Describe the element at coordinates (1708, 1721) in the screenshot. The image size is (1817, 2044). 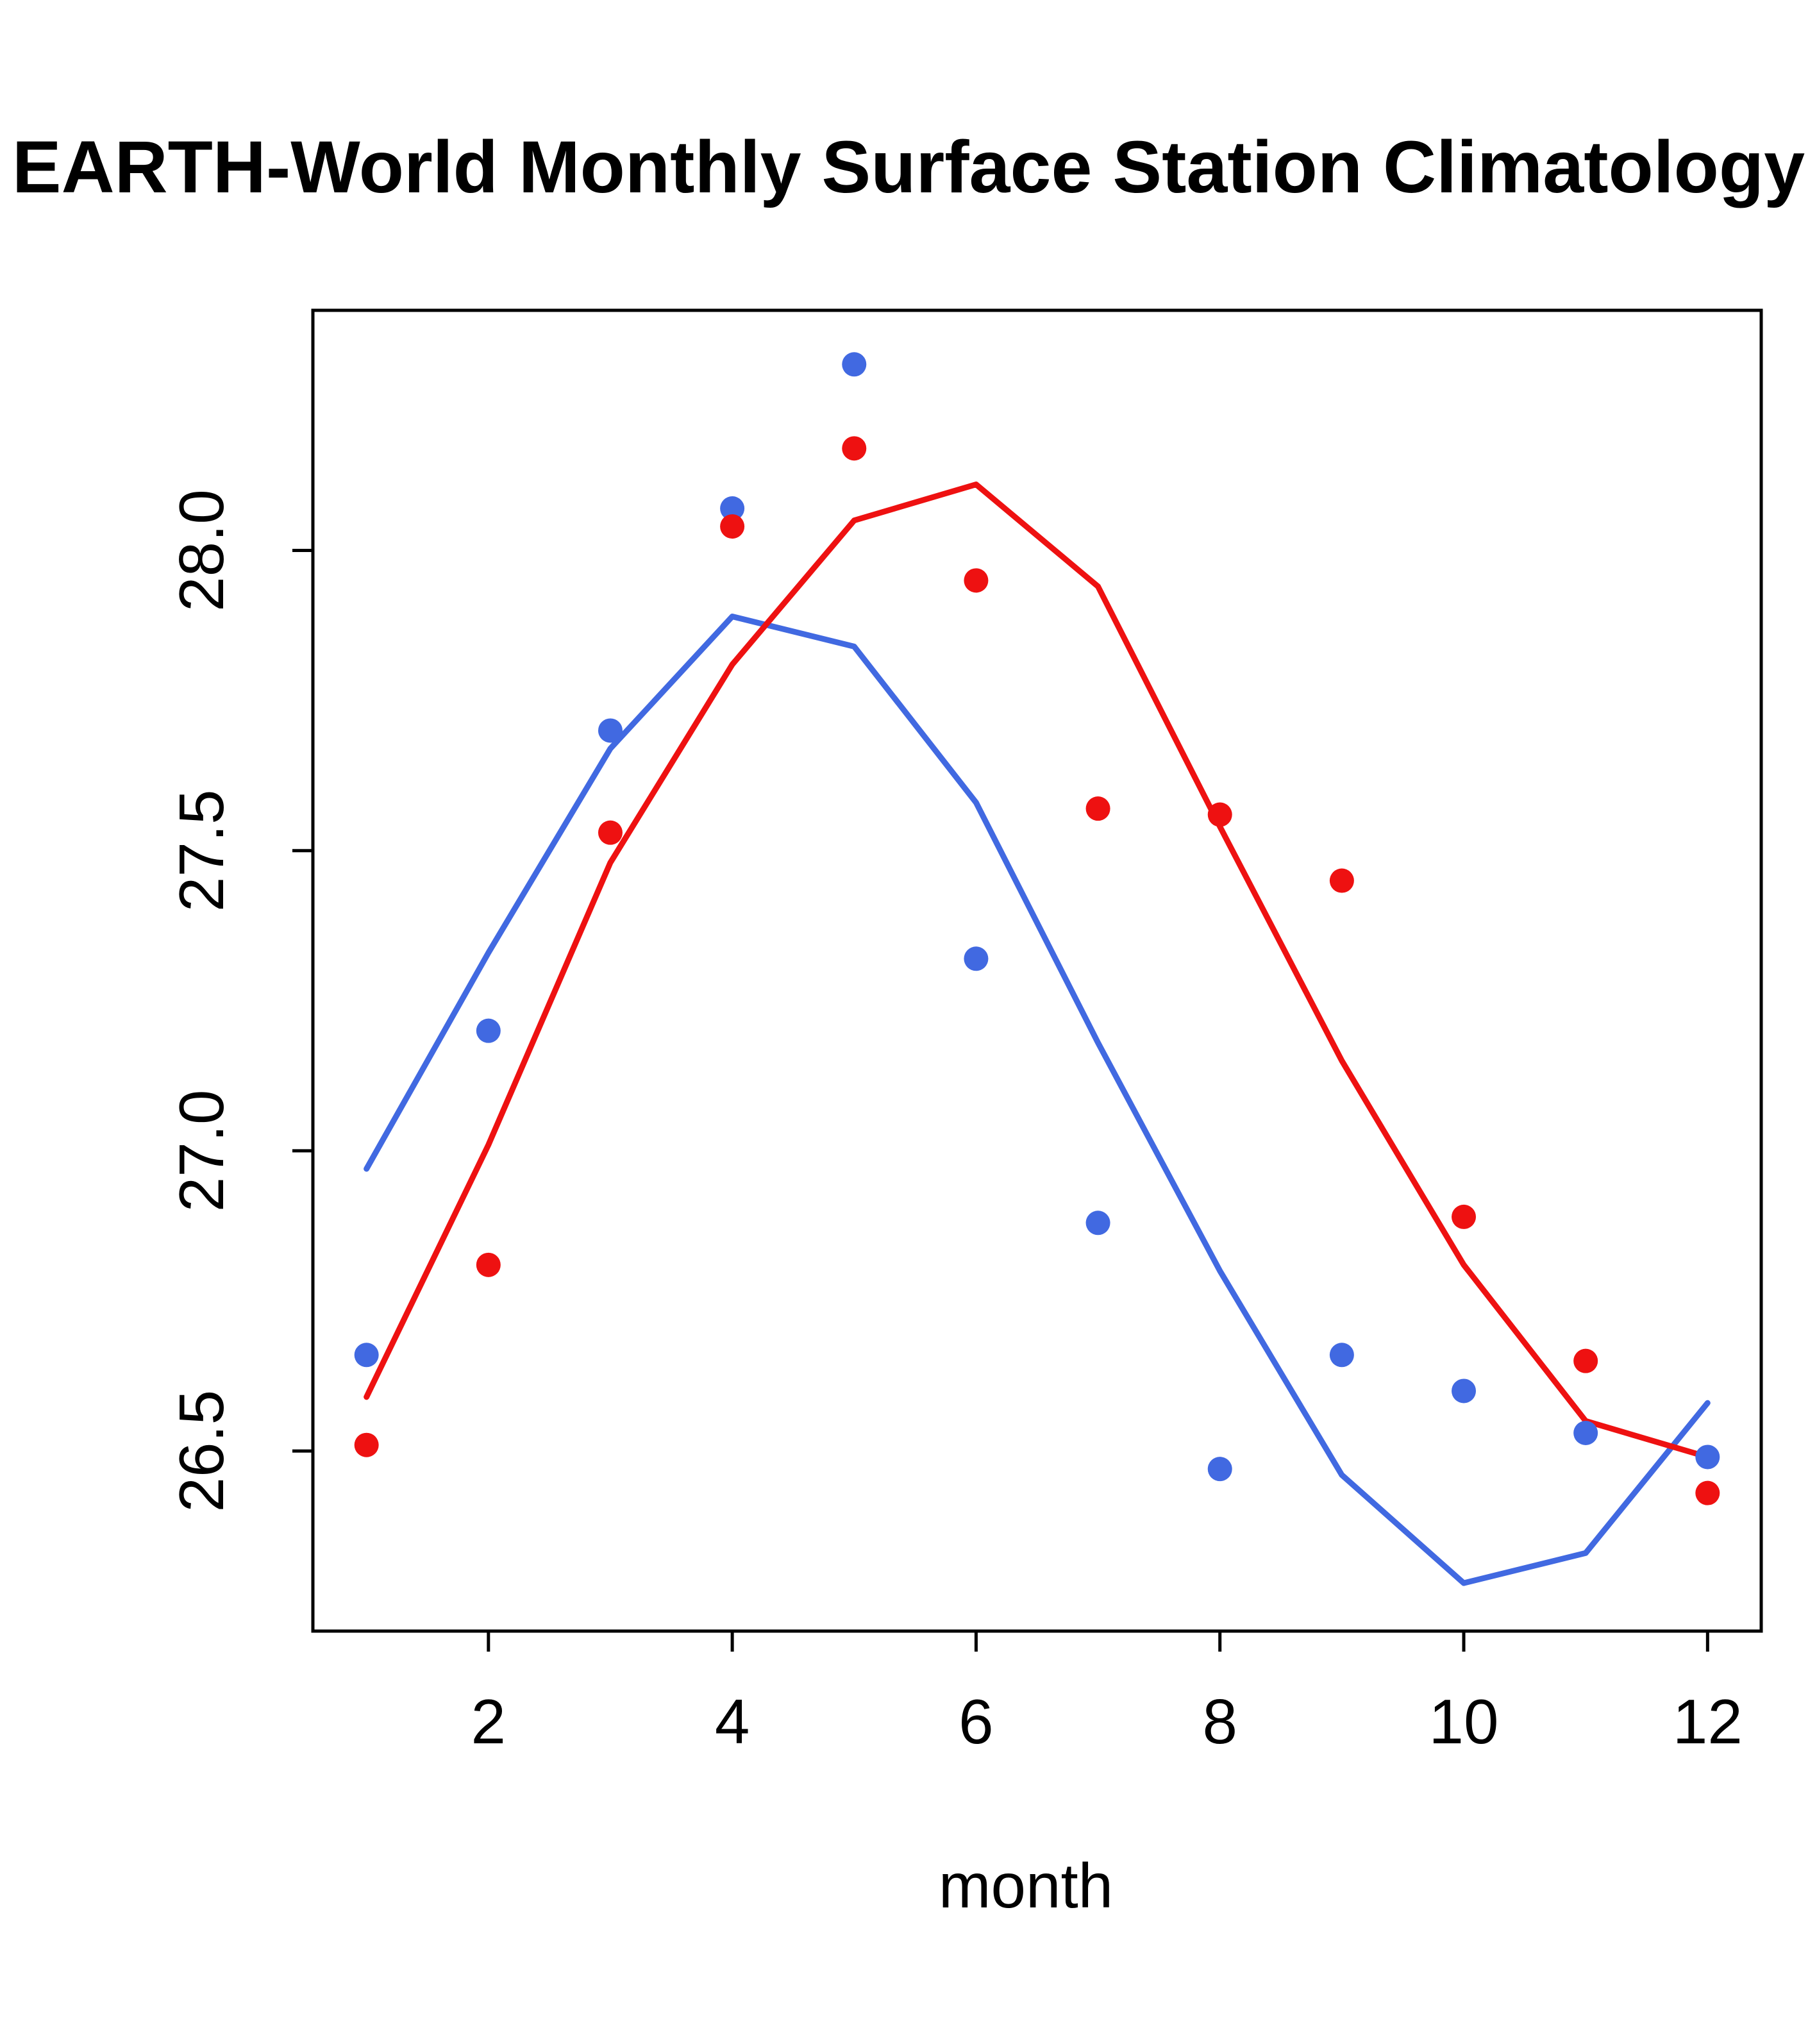
I see `x-tick-label: 12` at that location.